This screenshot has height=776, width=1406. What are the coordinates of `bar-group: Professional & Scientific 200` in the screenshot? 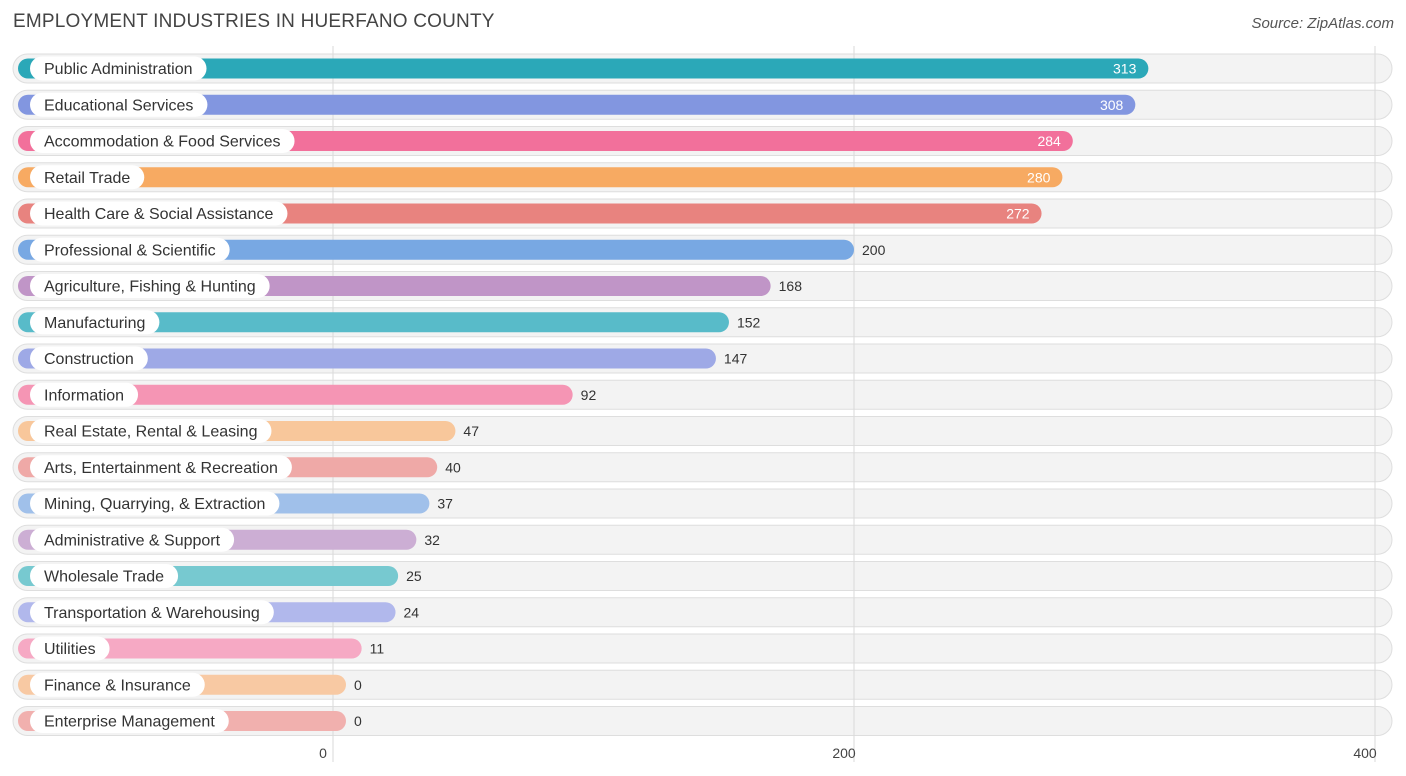 It's located at (452, 249).